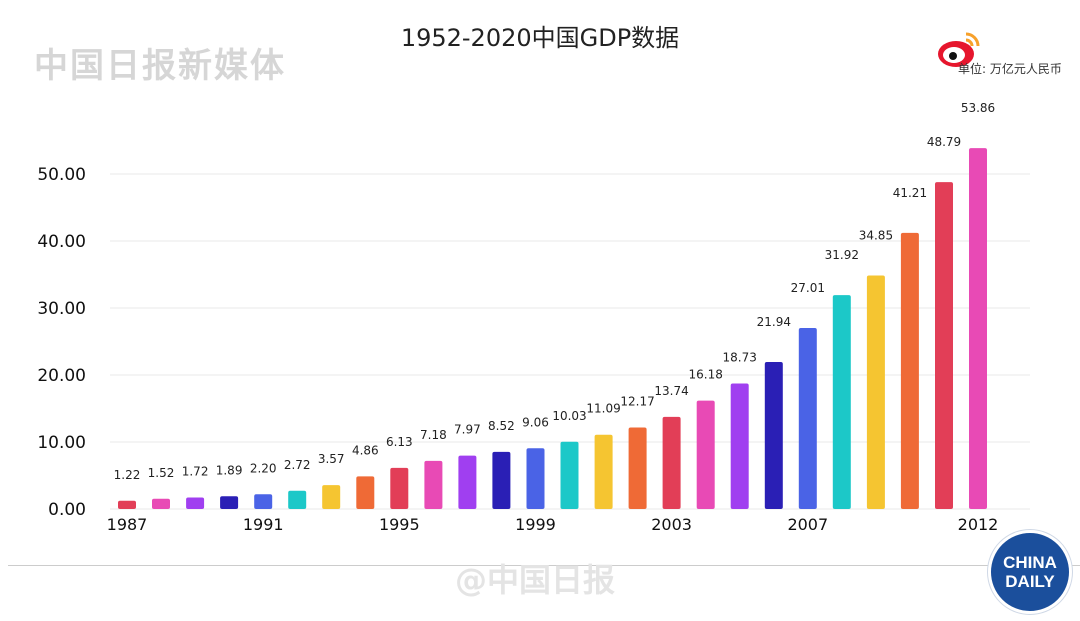  What do you see at coordinates (944, 345) in the screenshot?
I see `bar-2011` at bounding box center [944, 345].